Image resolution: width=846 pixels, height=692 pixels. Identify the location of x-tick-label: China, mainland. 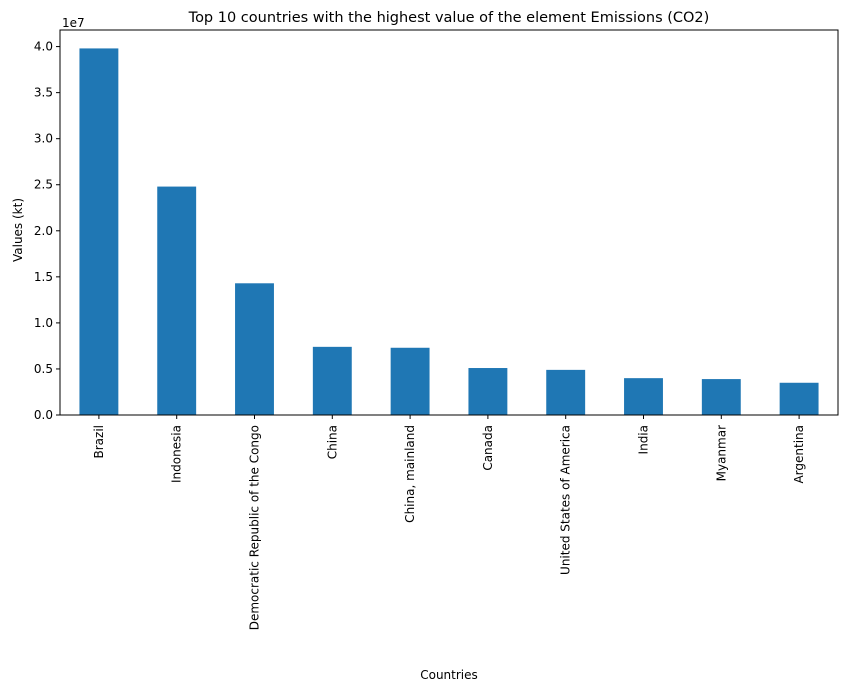
(410, 474).